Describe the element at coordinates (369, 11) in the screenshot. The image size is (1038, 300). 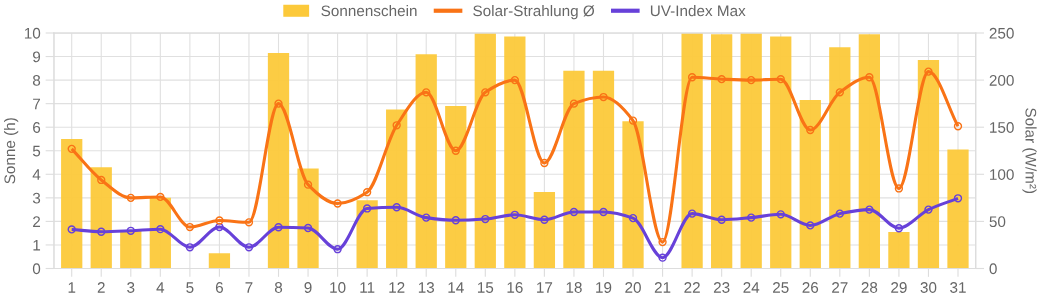
I see `legend-label: Sonnenschein` at that location.